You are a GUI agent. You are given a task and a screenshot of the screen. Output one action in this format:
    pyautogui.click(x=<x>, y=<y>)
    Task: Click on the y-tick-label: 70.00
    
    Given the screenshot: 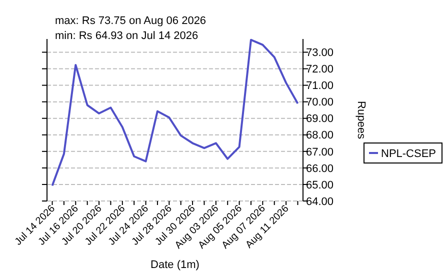 What is the action you would take?
    pyautogui.click(x=320, y=102)
    